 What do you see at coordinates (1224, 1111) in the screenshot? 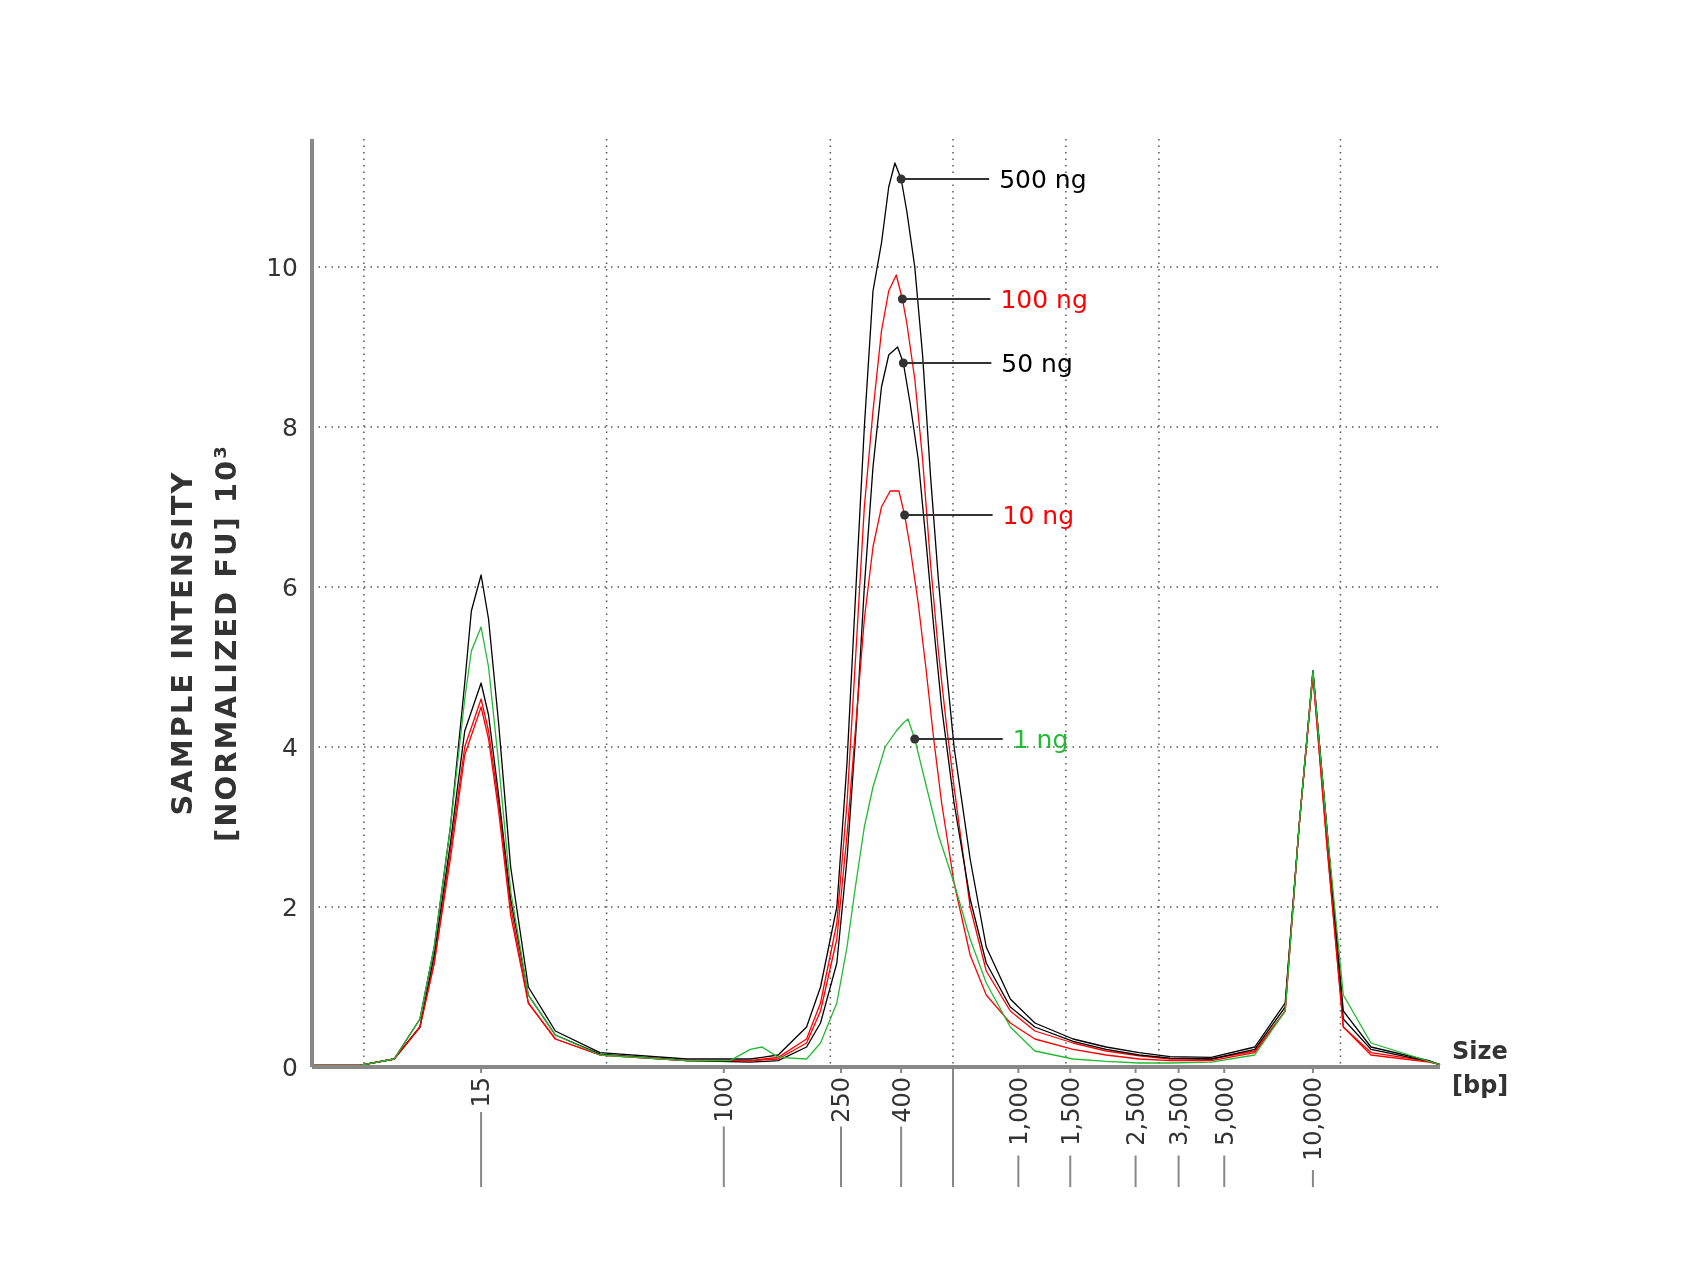
I see `x-tick-label: 5,000` at bounding box center [1224, 1111].